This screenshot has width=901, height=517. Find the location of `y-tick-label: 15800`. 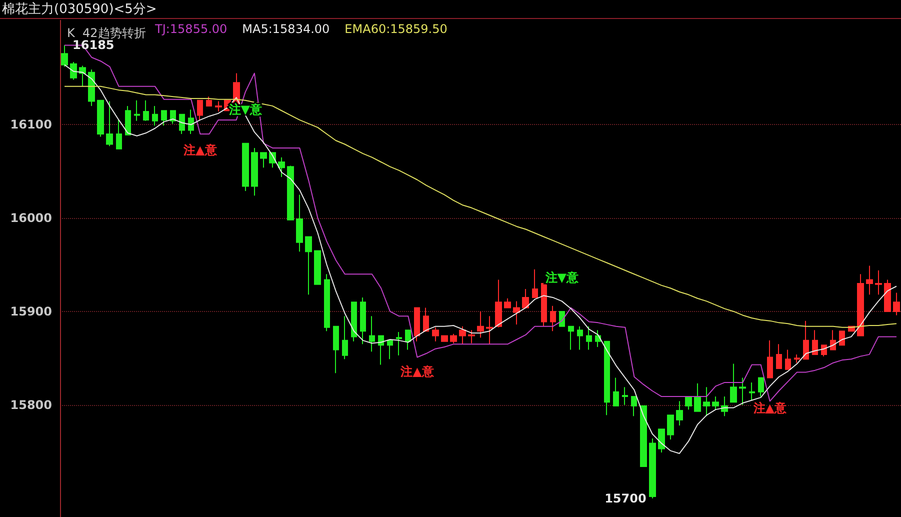

y-tick-label: 15800 is located at coordinates (31, 405).